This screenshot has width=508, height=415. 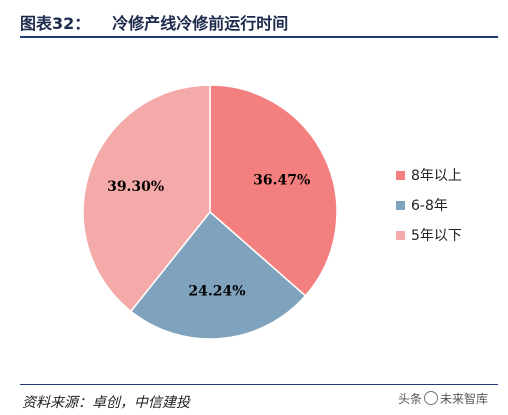 What do you see at coordinates (216, 291) in the screenshot?
I see `slice-label-2: 24.24%` at bounding box center [216, 291].